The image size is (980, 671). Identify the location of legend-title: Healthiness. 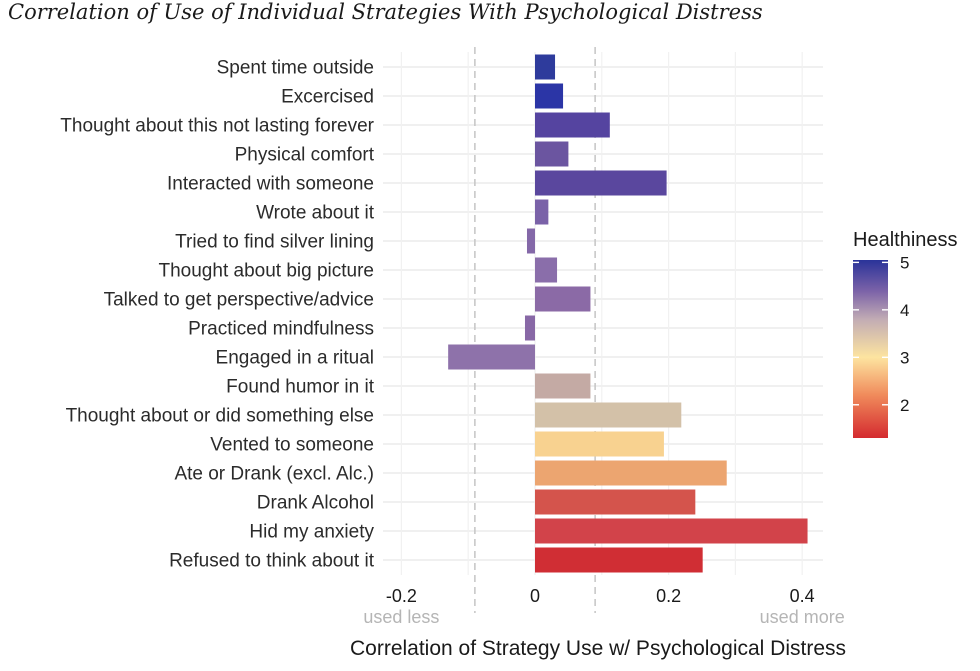
(905, 240).